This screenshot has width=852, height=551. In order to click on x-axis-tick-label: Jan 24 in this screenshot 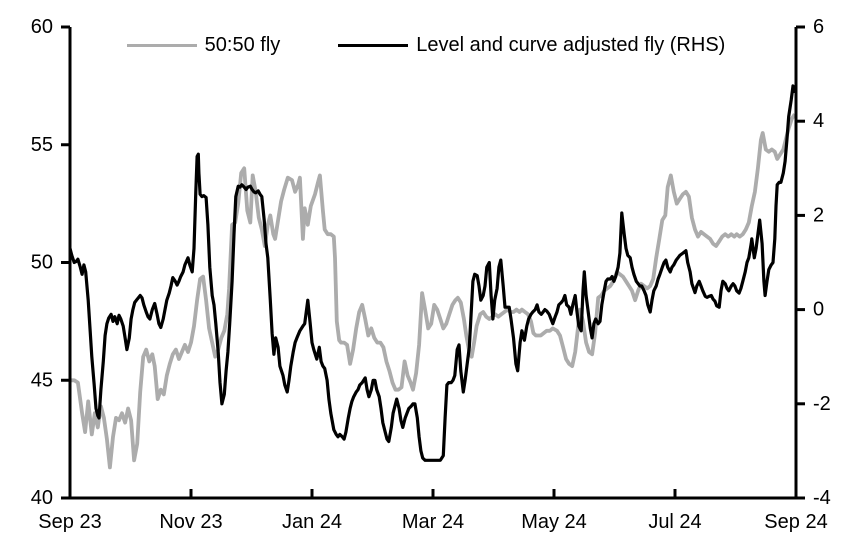, I will do `click(312, 522)`.